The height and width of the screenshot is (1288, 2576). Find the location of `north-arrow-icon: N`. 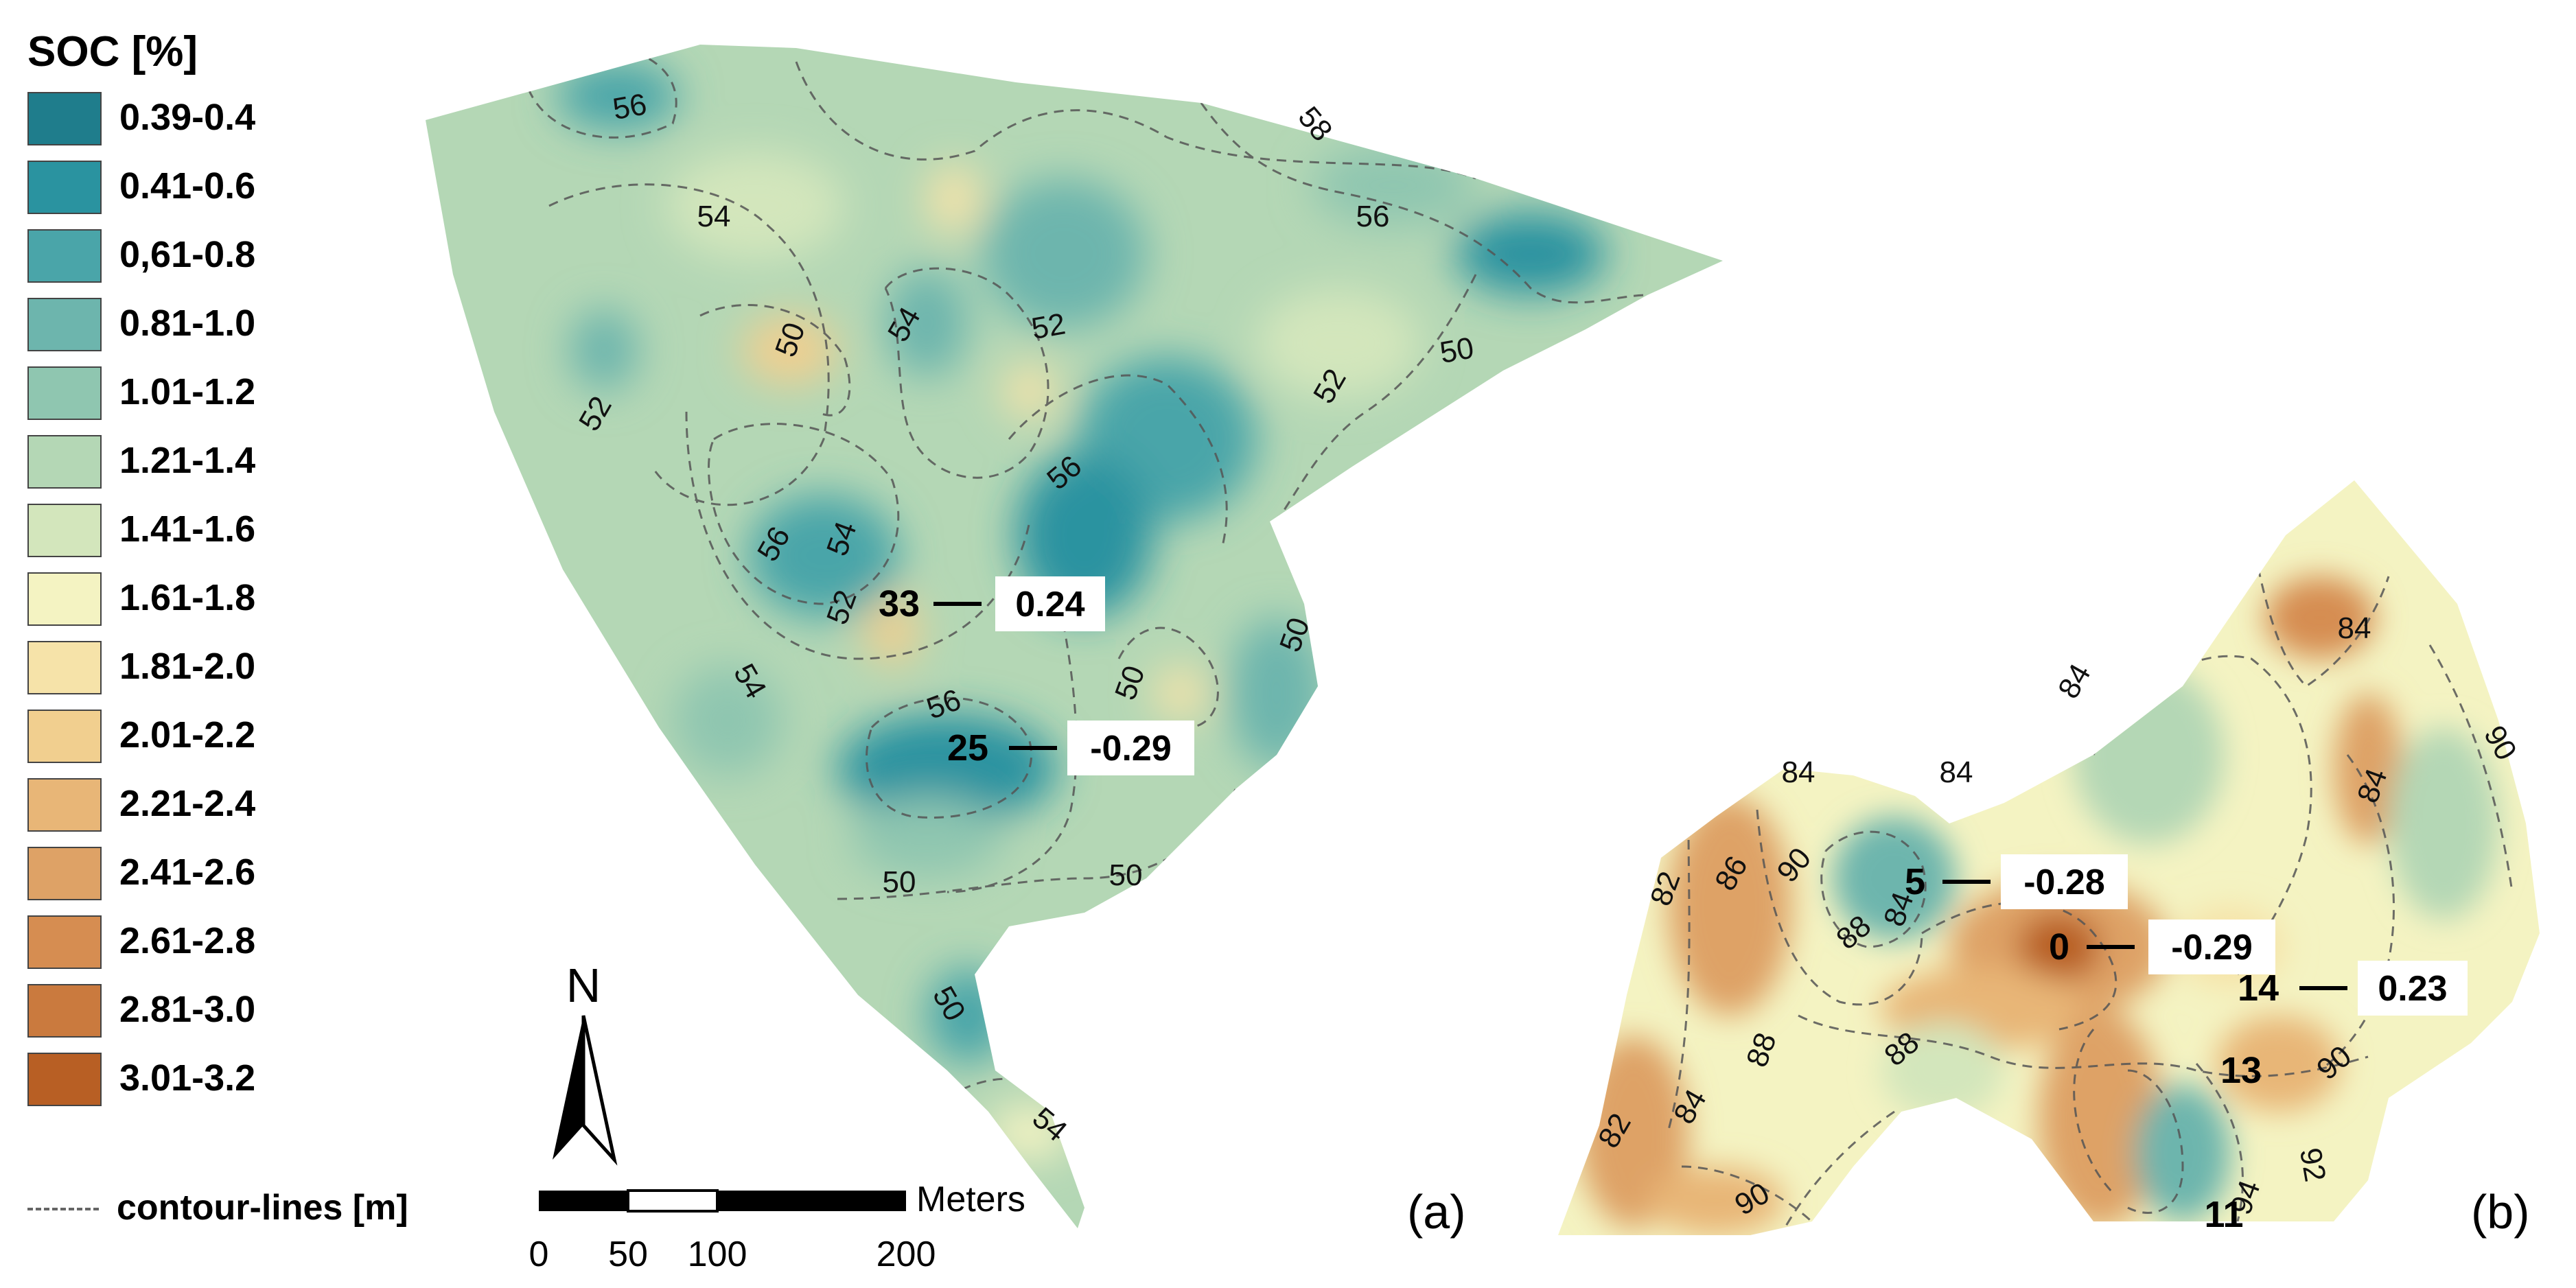

north-arrow-icon: N is located at coordinates (585, 1062).